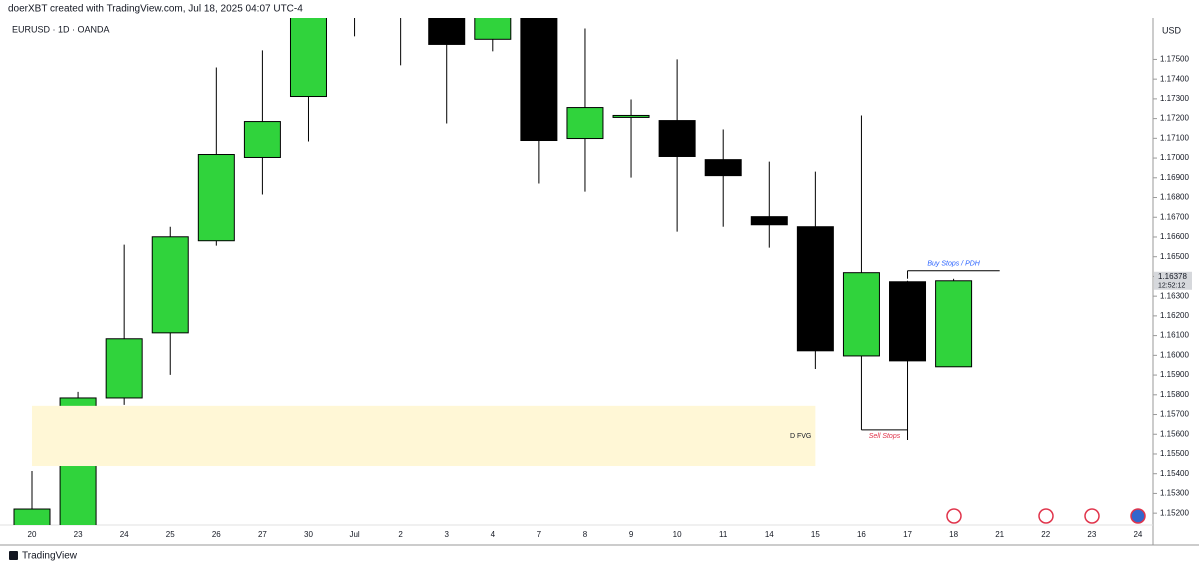 The height and width of the screenshot is (568, 1199). I want to click on x-tick-label: 9, so click(631, 534).